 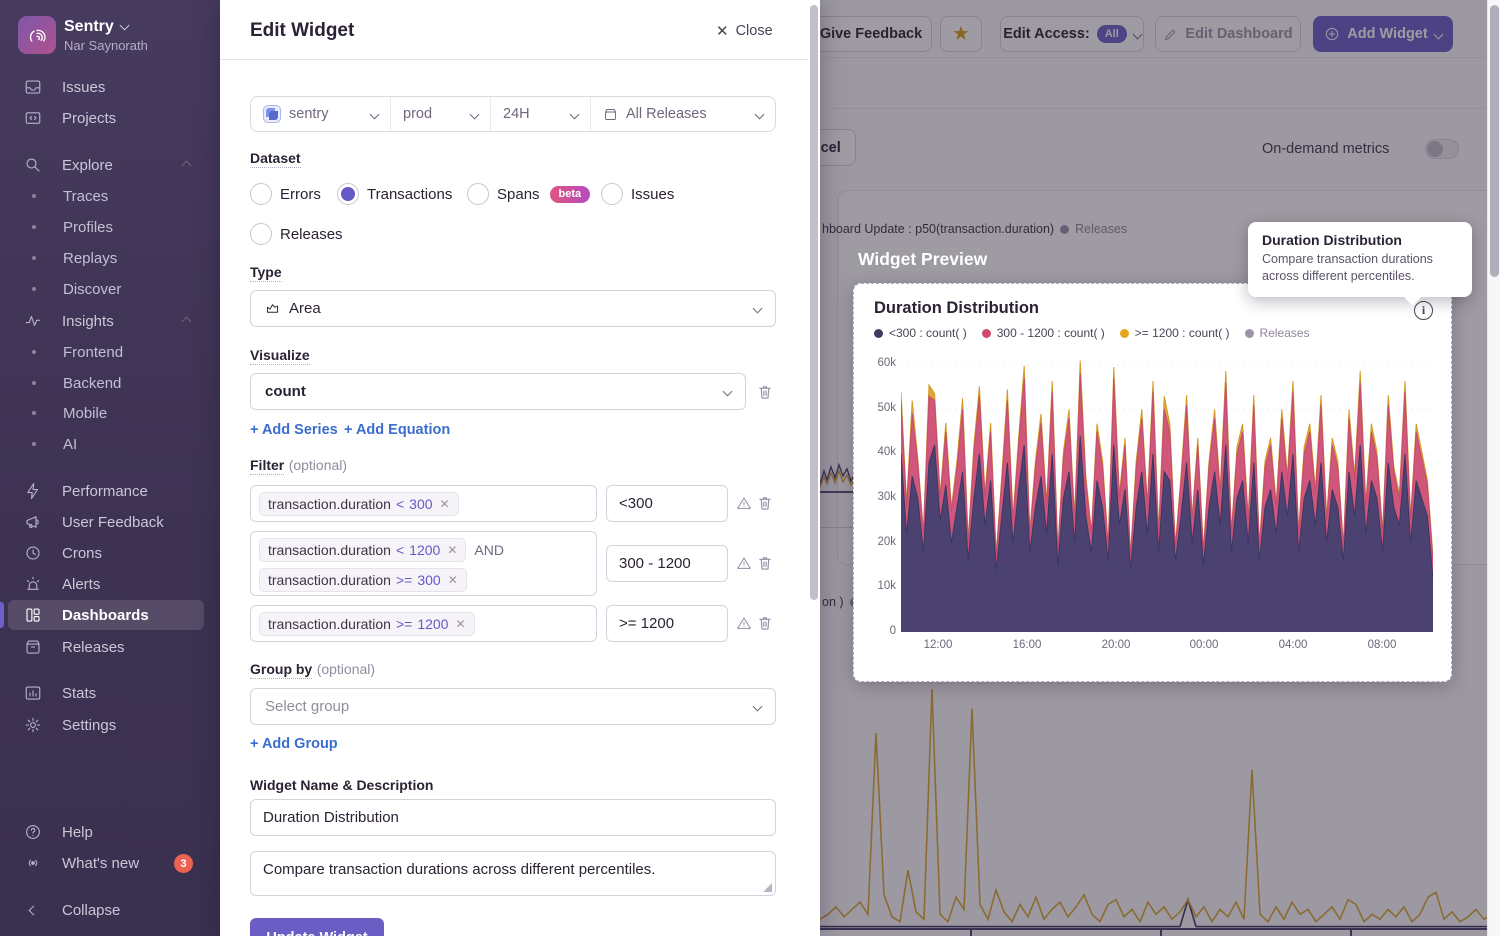 I want to click on sidebar-item-alerts: Alerts, so click(x=106, y=584).